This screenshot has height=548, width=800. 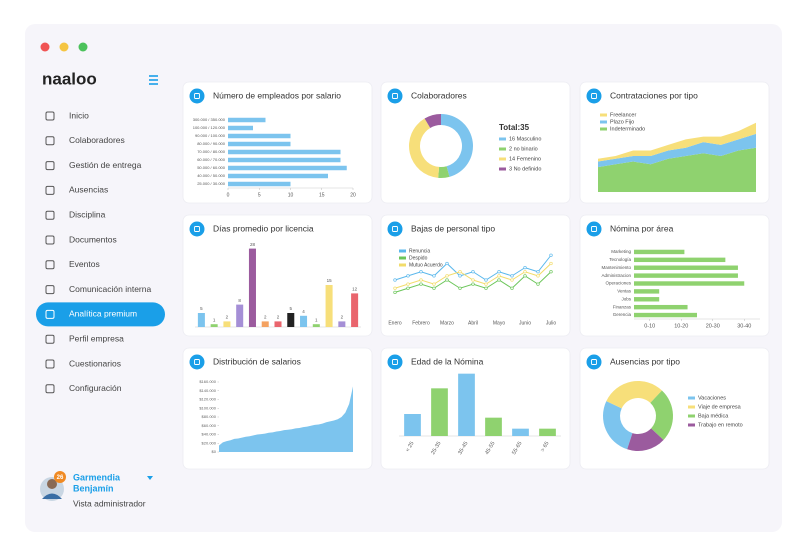 I want to click on menu-active, so click(x=100, y=314).